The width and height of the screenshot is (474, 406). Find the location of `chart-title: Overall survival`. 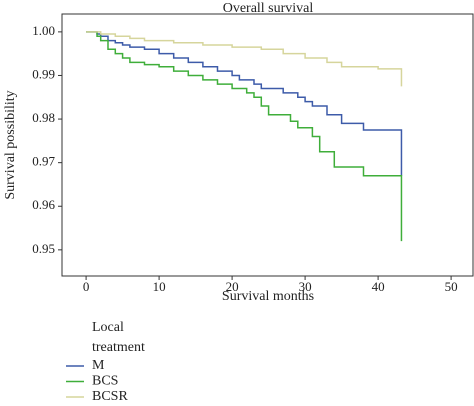

chart-title: Overall survival is located at coordinates (268, 8).